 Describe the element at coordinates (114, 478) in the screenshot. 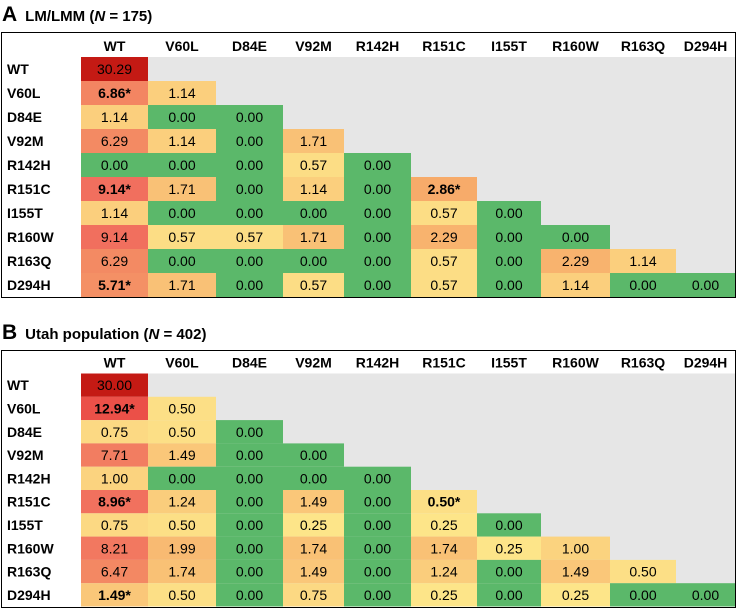

I see `cell-value: 1.00` at that location.